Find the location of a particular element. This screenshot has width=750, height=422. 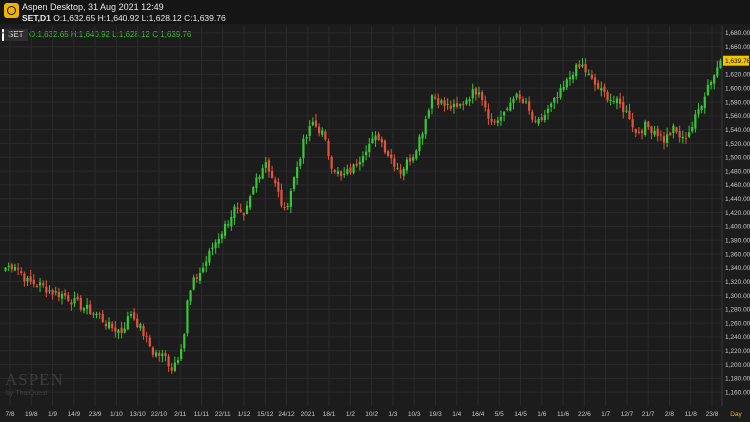

series-tag: SET is located at coordinates (15, 35).